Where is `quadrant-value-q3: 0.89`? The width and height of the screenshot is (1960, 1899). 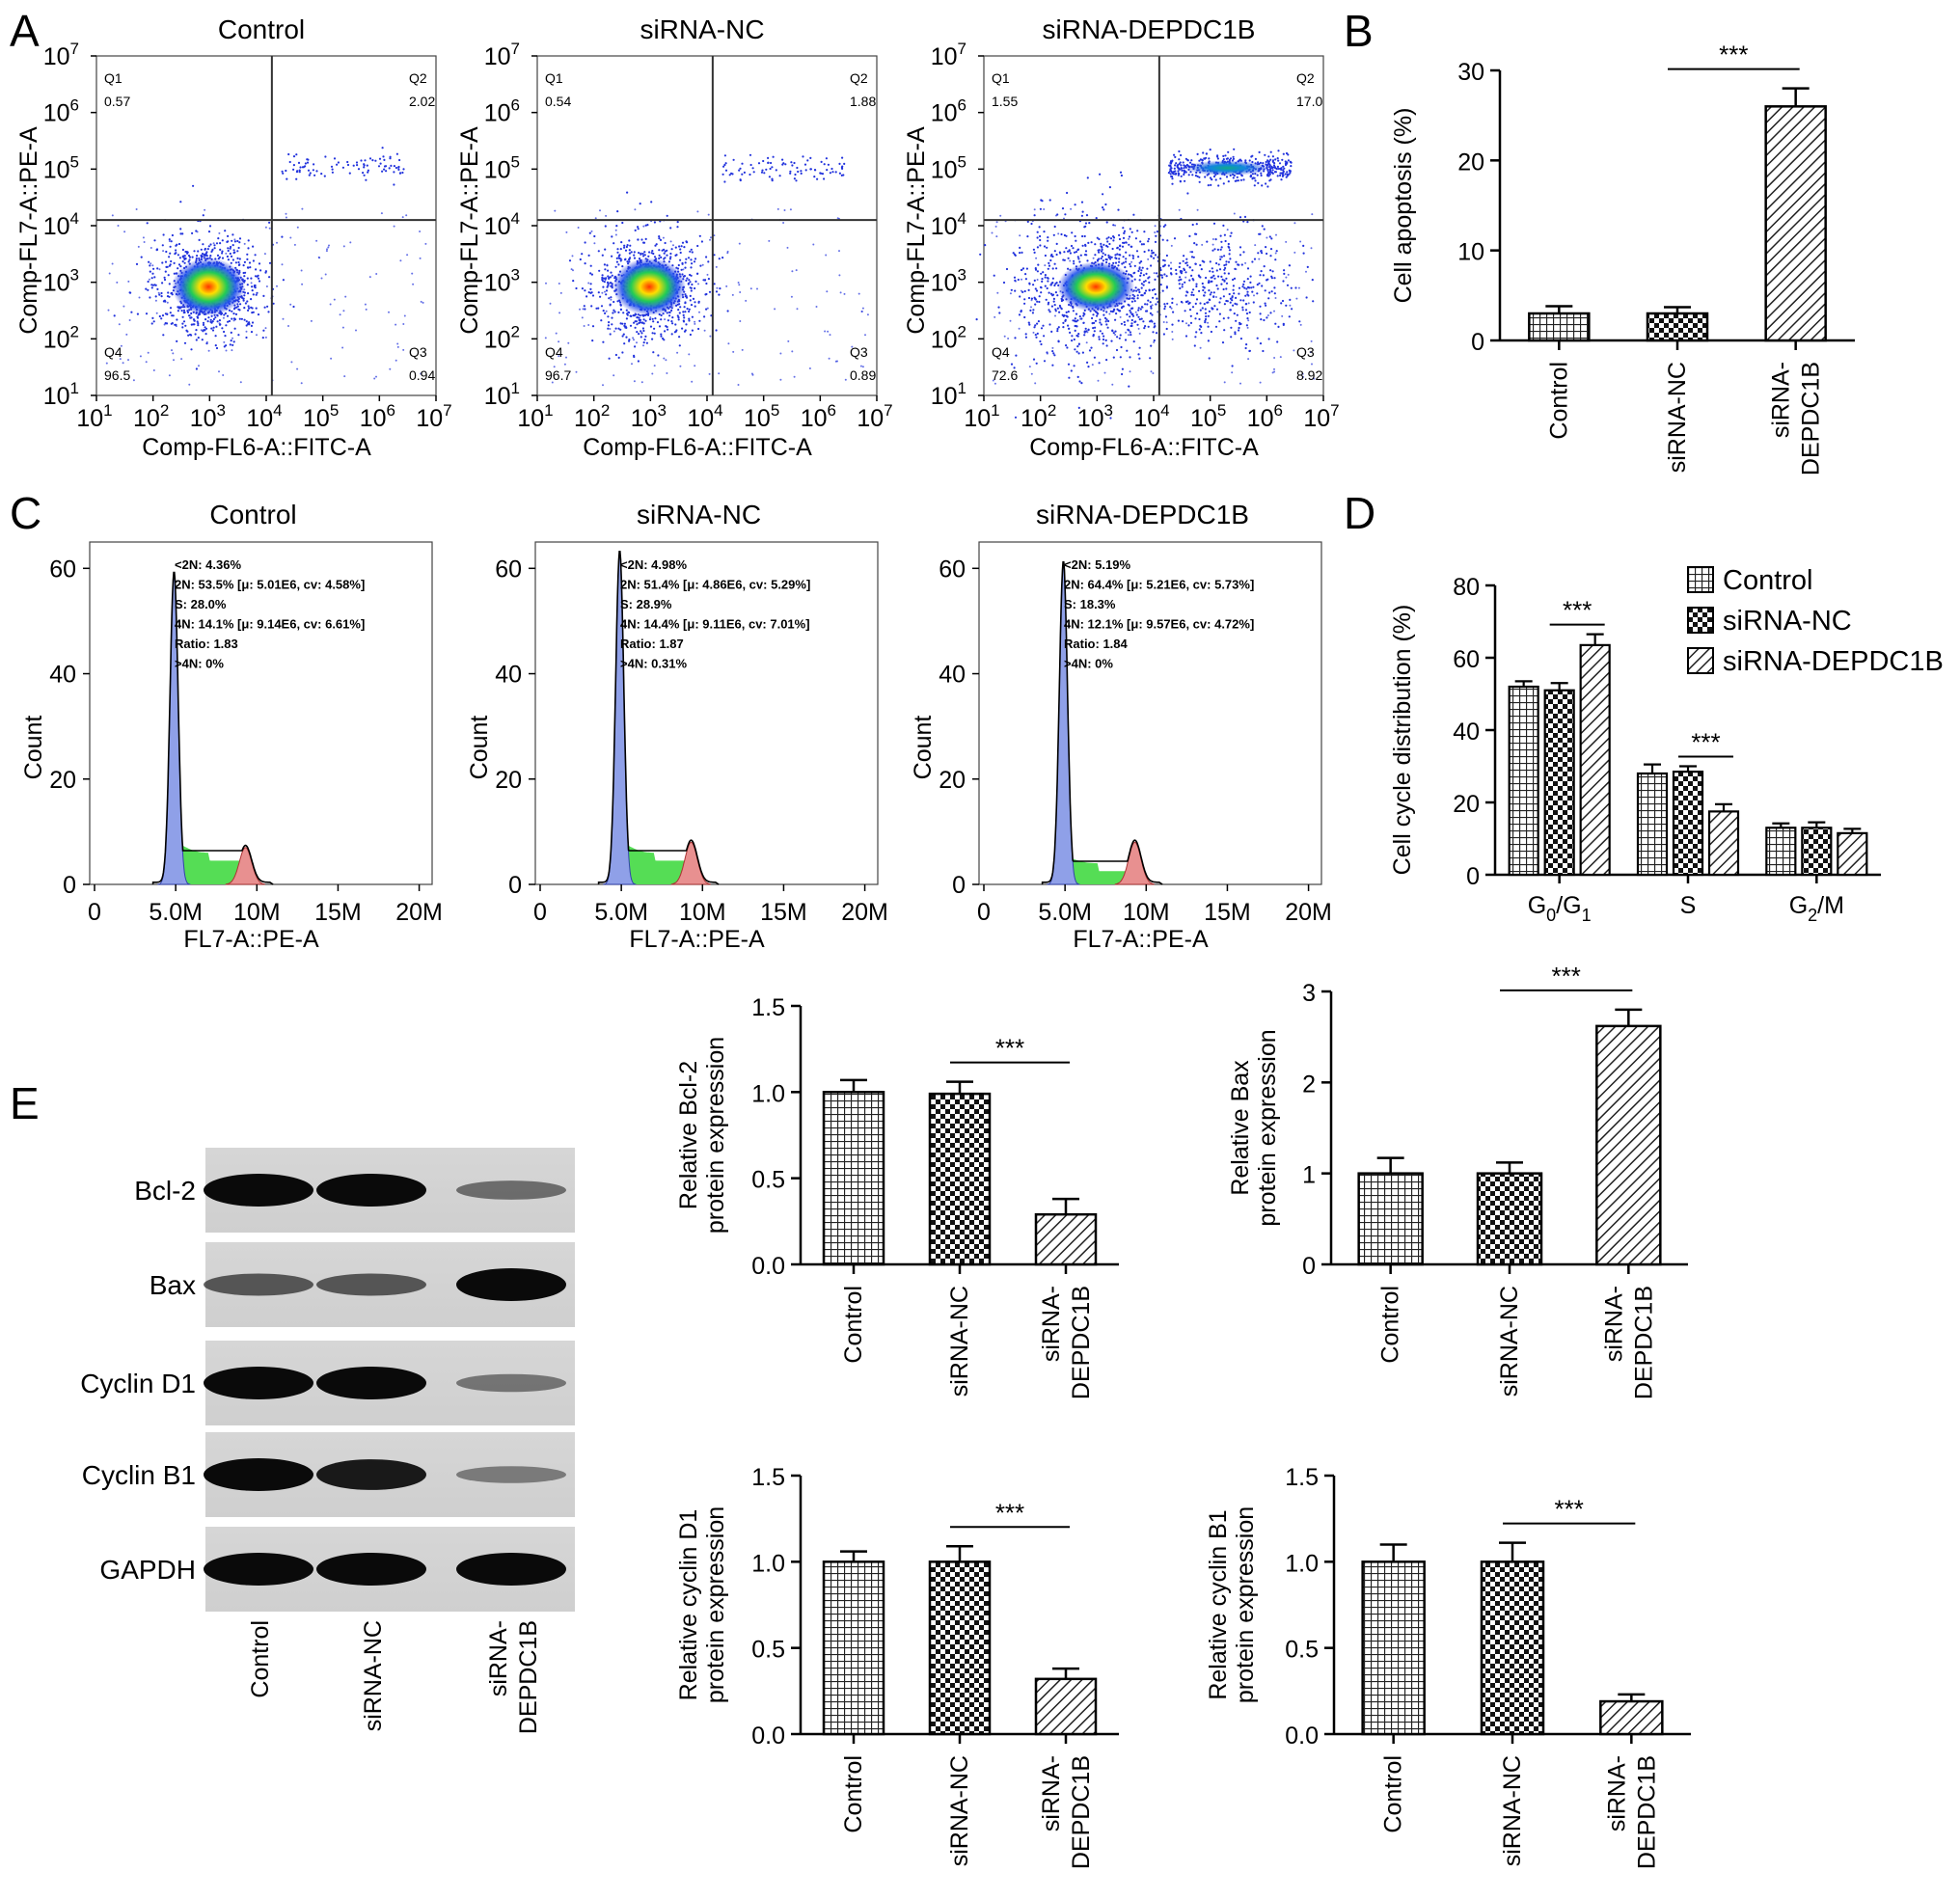
quadrant-value-q3: 0.89 is located at coordinates (863, 375).